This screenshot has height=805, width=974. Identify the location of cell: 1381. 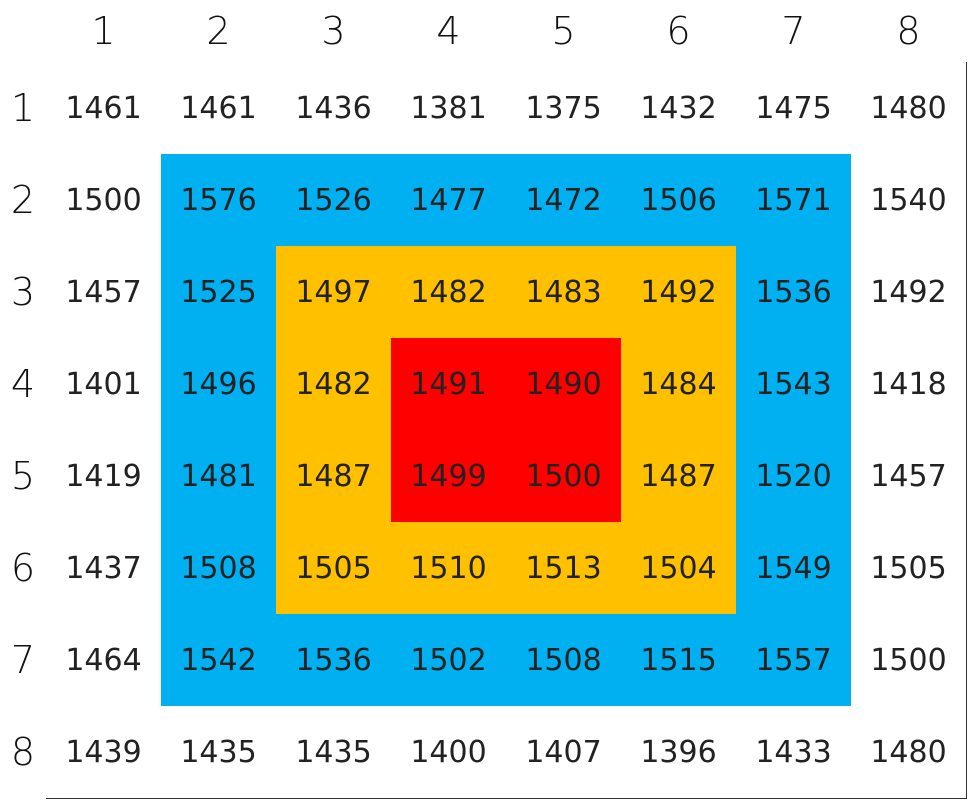
(449, 108).